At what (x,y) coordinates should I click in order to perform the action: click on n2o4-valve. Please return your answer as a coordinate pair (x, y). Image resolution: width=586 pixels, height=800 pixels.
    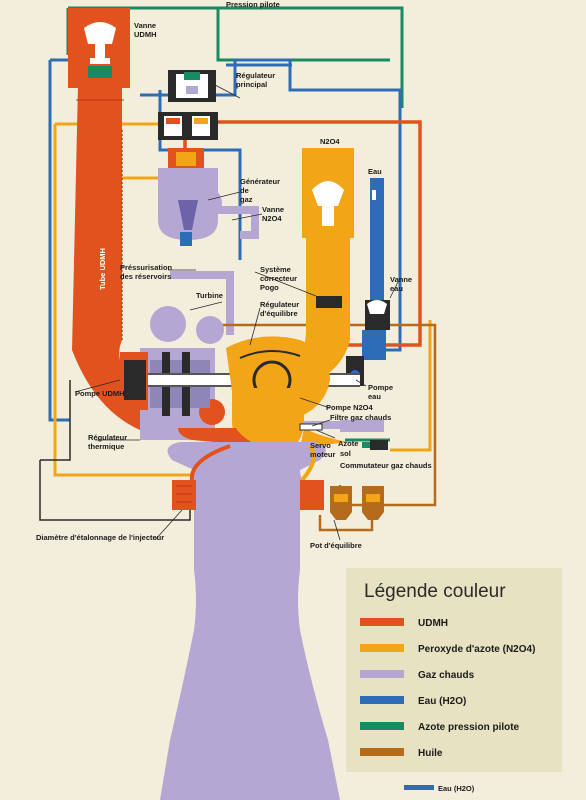
    Looking at the image, I should click on (328, 193).